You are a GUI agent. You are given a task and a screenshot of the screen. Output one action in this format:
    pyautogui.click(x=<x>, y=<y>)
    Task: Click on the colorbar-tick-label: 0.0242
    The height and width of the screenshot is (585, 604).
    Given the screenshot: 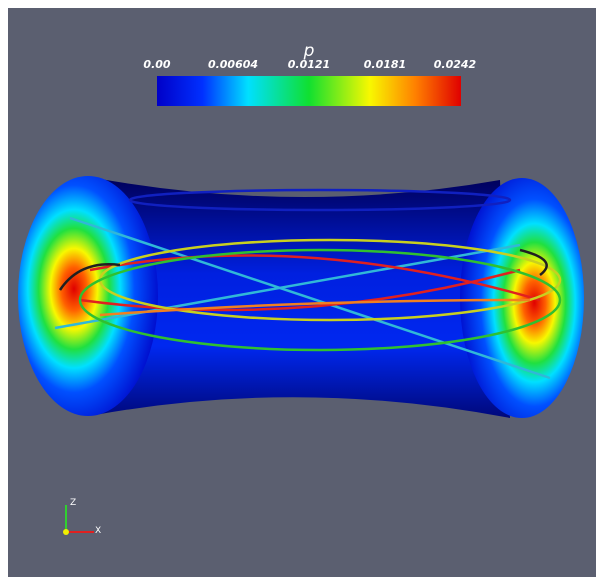 What is the action you would take?
    pyautogui.click(x=455, y=64)
    